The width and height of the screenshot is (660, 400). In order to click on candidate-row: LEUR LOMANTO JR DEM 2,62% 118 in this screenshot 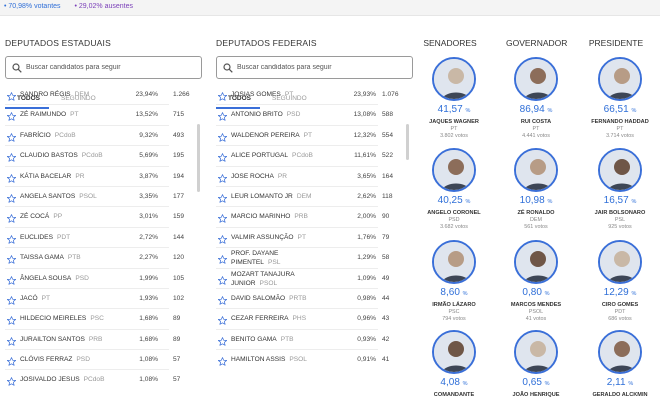, I will do `click(314, 196)`.